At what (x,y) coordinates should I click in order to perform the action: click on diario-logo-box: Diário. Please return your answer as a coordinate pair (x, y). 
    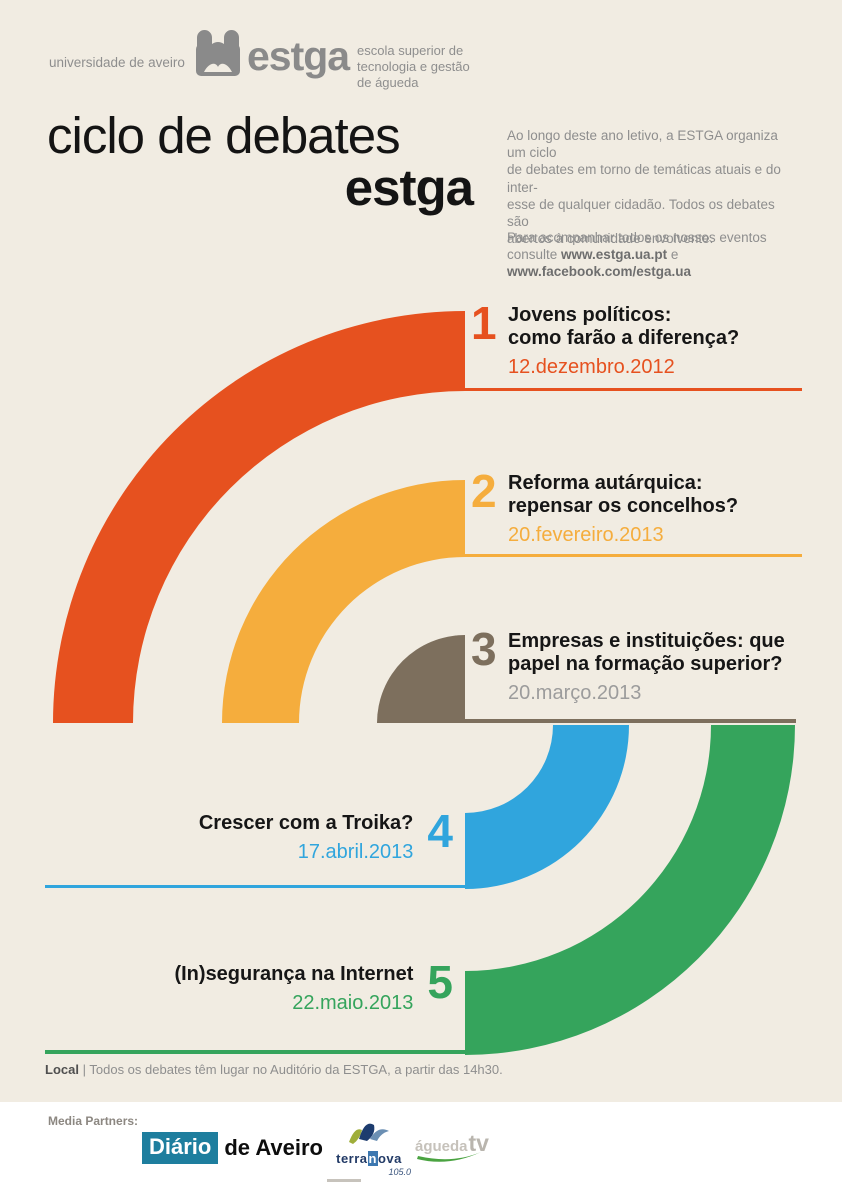
    Looking at the image, I should click on (180, 1148).